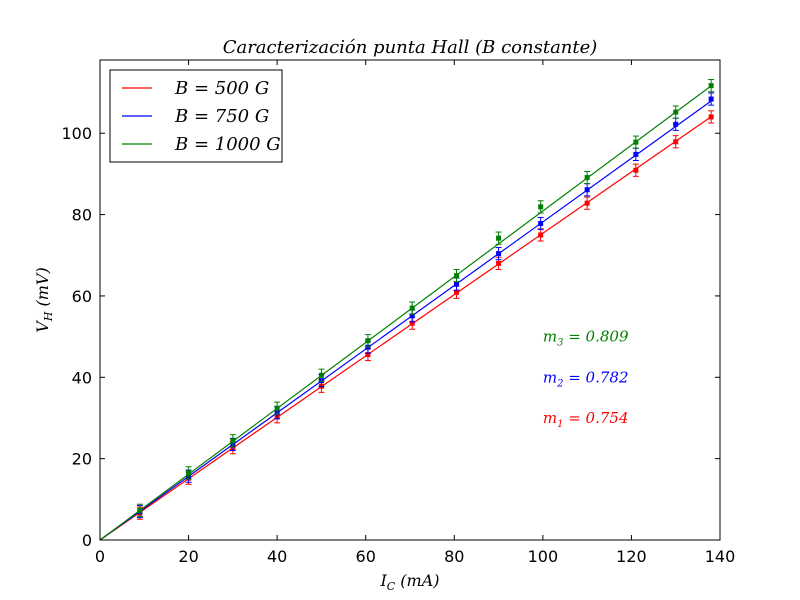 This screenshot has height=600, width=800. What do you see at coordinates (631, 556) in the screenshot?
I see `x-tick-label: 120` at bounding box center [631, 556].